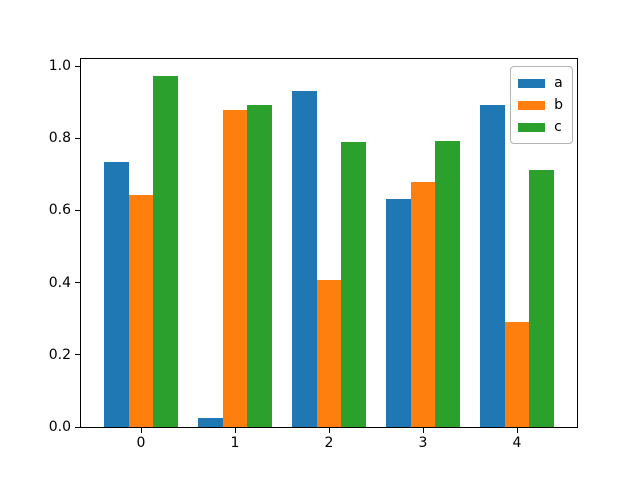  I want to click on y-tick-label-1.0: 1.0, so click(59, 66).